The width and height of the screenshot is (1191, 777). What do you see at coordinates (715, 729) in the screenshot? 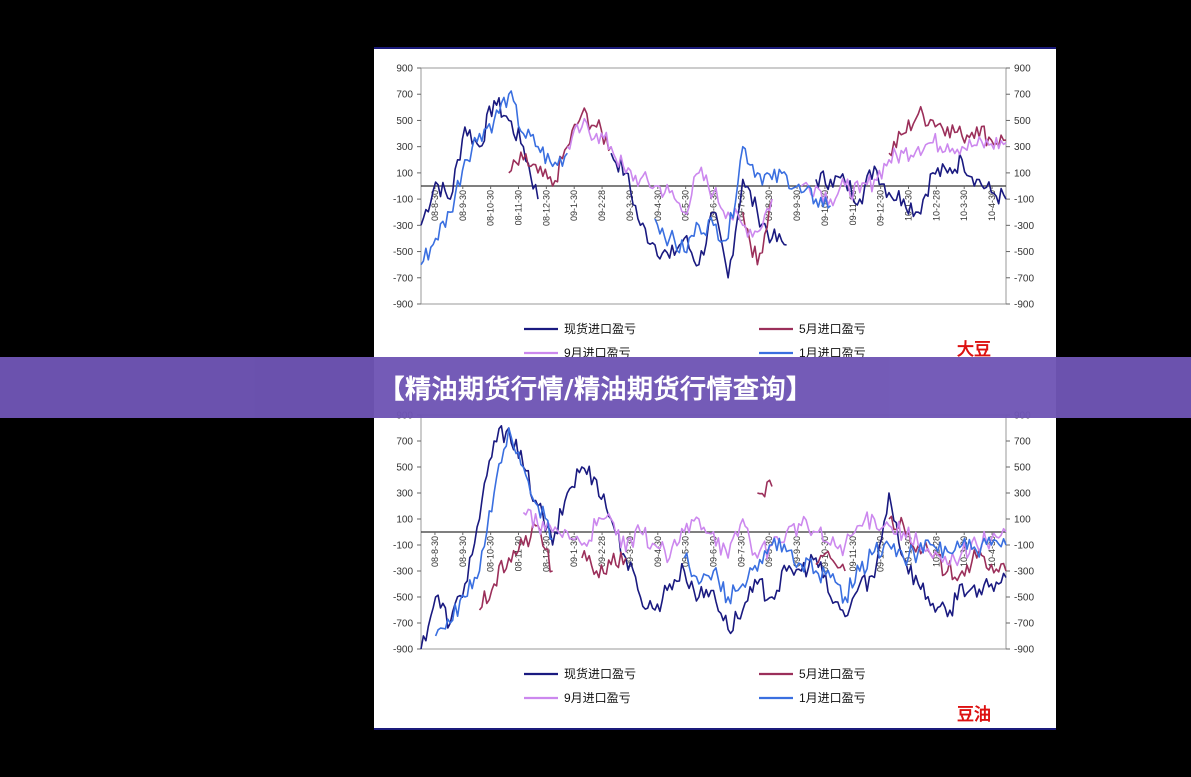
I see `bottom-border` at bounding box center [715, 729].